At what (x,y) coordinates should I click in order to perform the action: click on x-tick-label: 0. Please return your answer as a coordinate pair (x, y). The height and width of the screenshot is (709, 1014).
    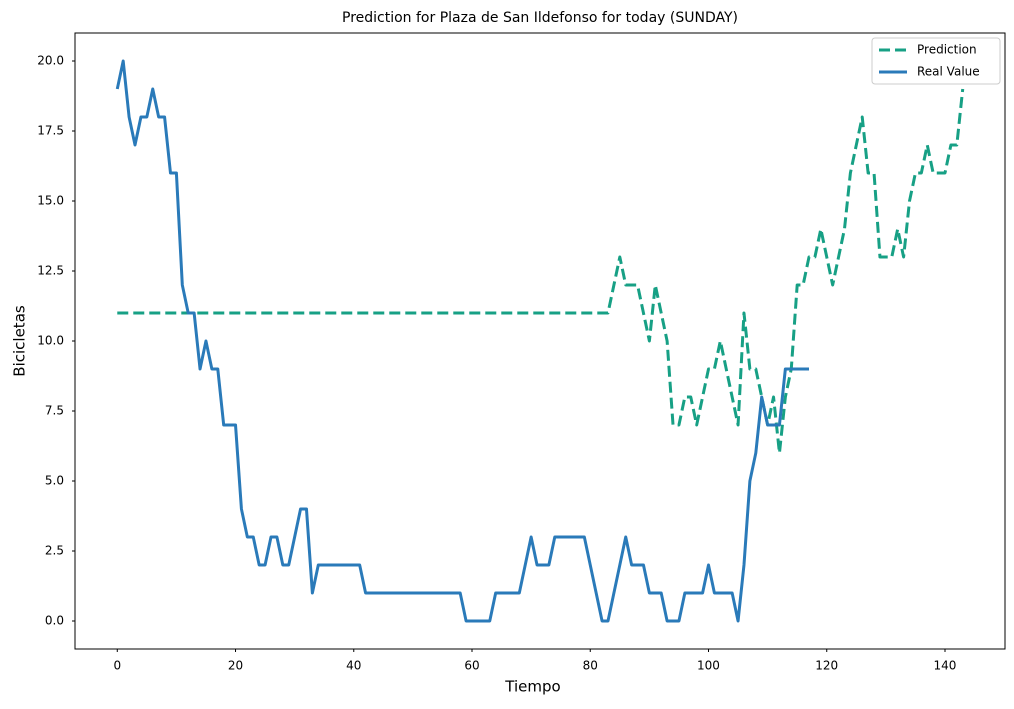
    Looking at the image, I should click on (117, 666).